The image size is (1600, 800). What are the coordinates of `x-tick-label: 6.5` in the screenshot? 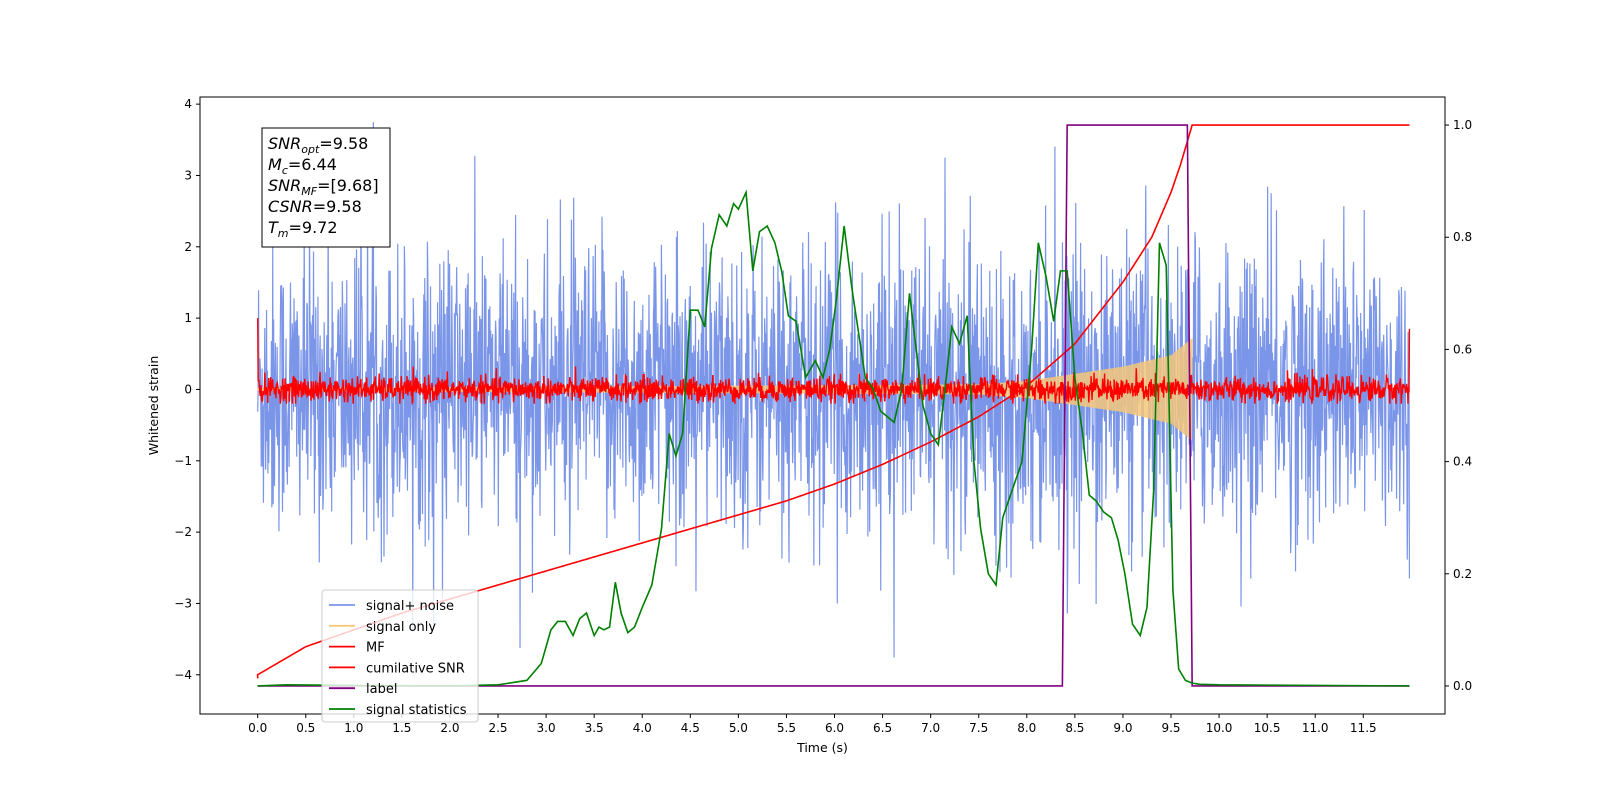 It's located at (882, 728).